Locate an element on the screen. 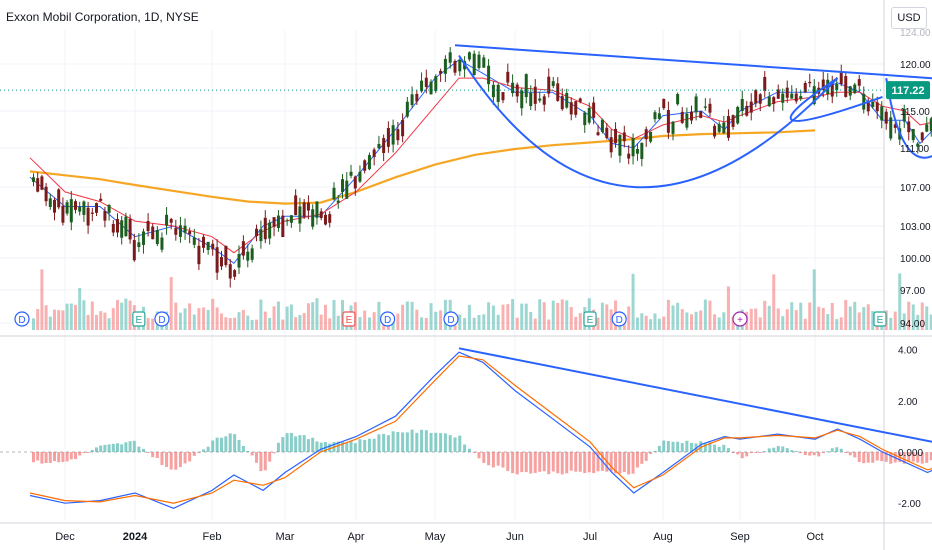  macd-tick-label: 4.00 is located at coordinates (908, 351).